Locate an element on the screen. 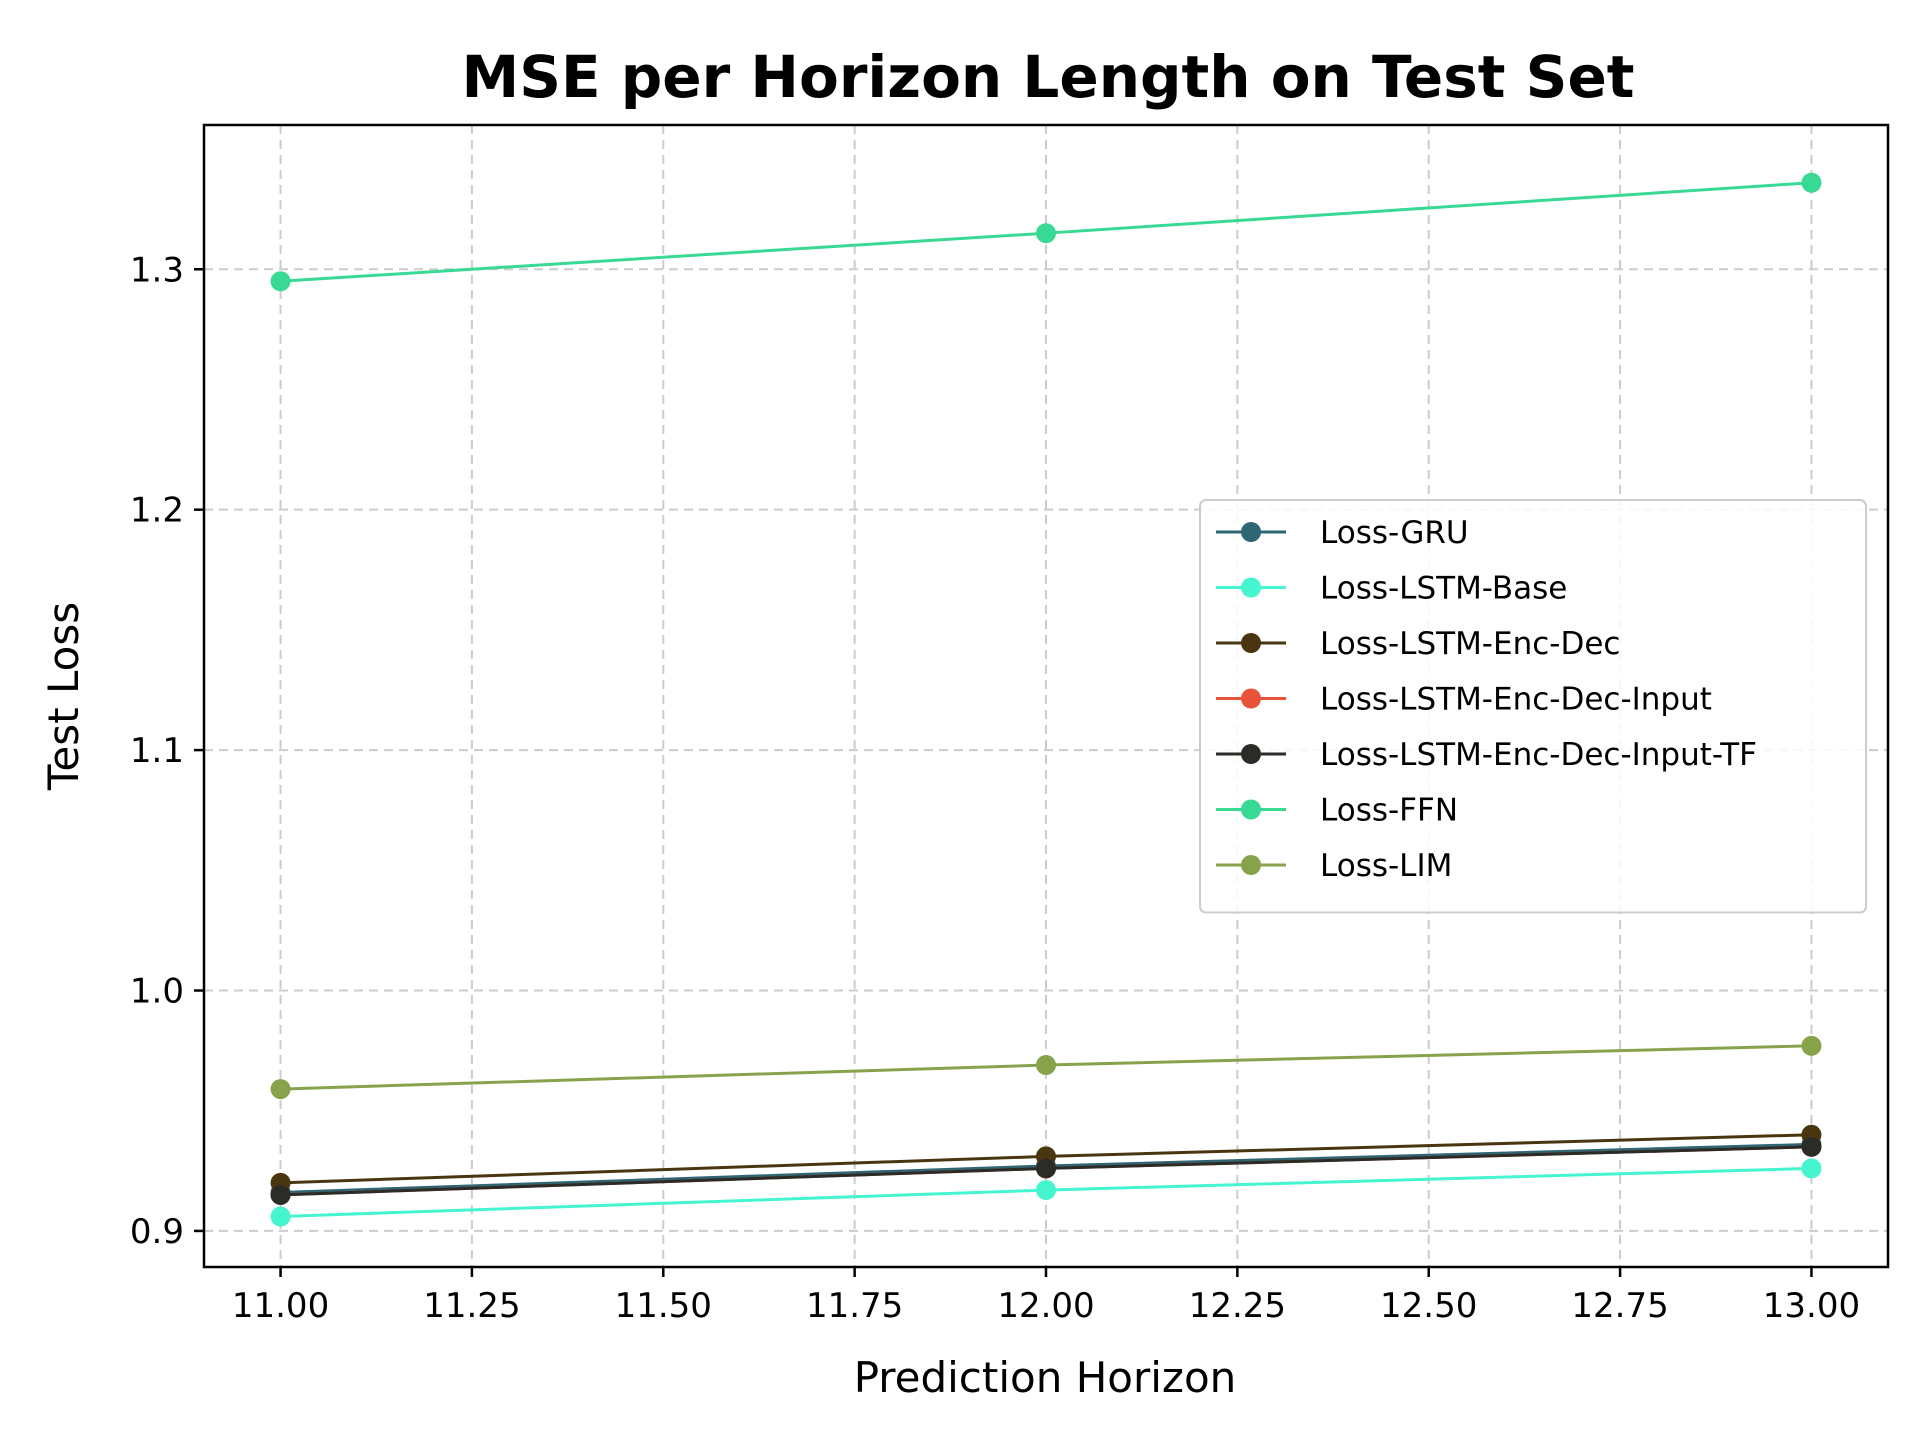 This screenshot has width=1920, height=1440. legend-label: Loss-FFN is located at coordinates (1389, 811).